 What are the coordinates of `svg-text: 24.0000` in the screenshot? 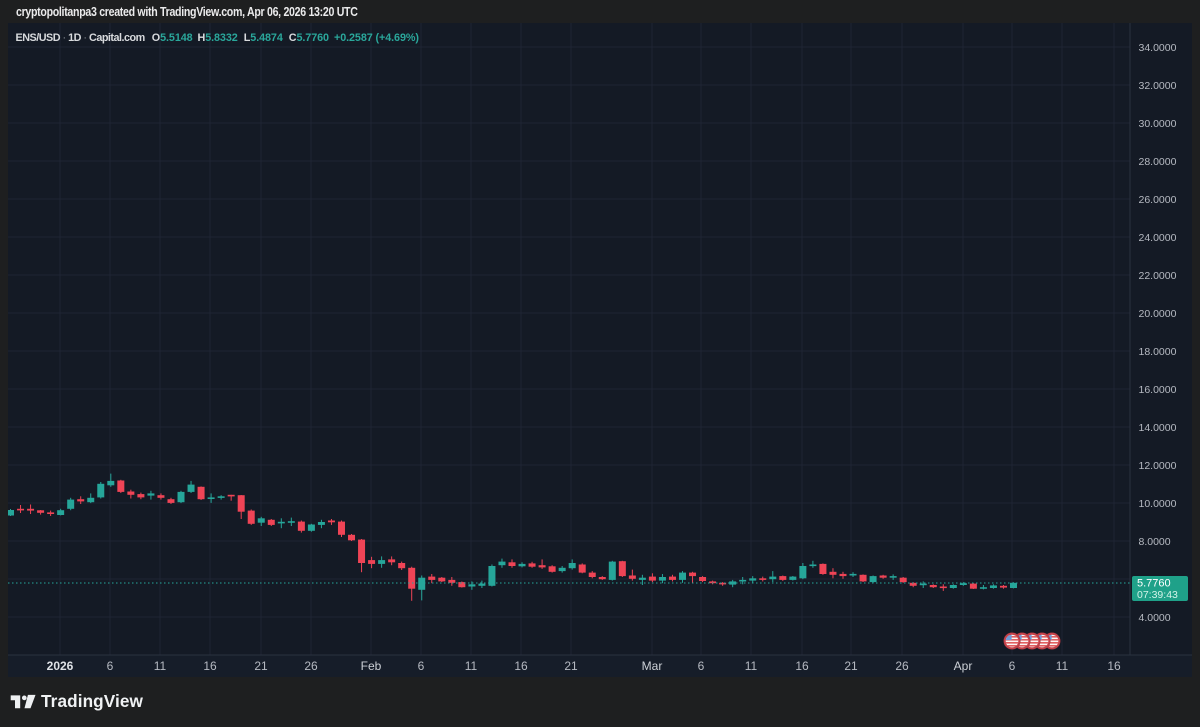 It's located at (1158, 238).